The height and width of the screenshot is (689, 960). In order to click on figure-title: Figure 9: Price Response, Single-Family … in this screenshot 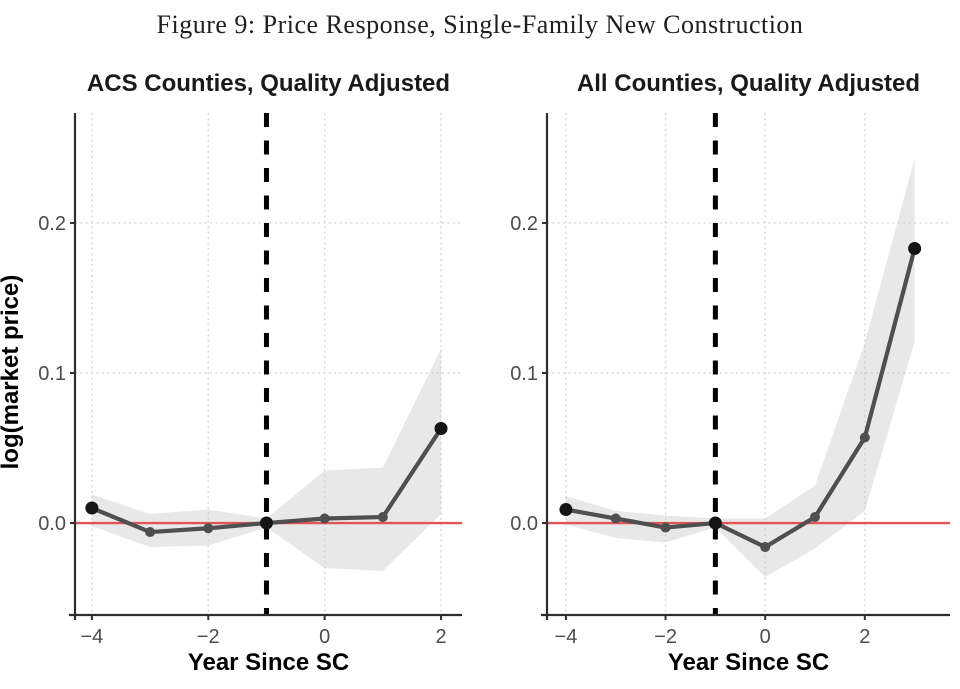, I will do `click(480, 24)`.